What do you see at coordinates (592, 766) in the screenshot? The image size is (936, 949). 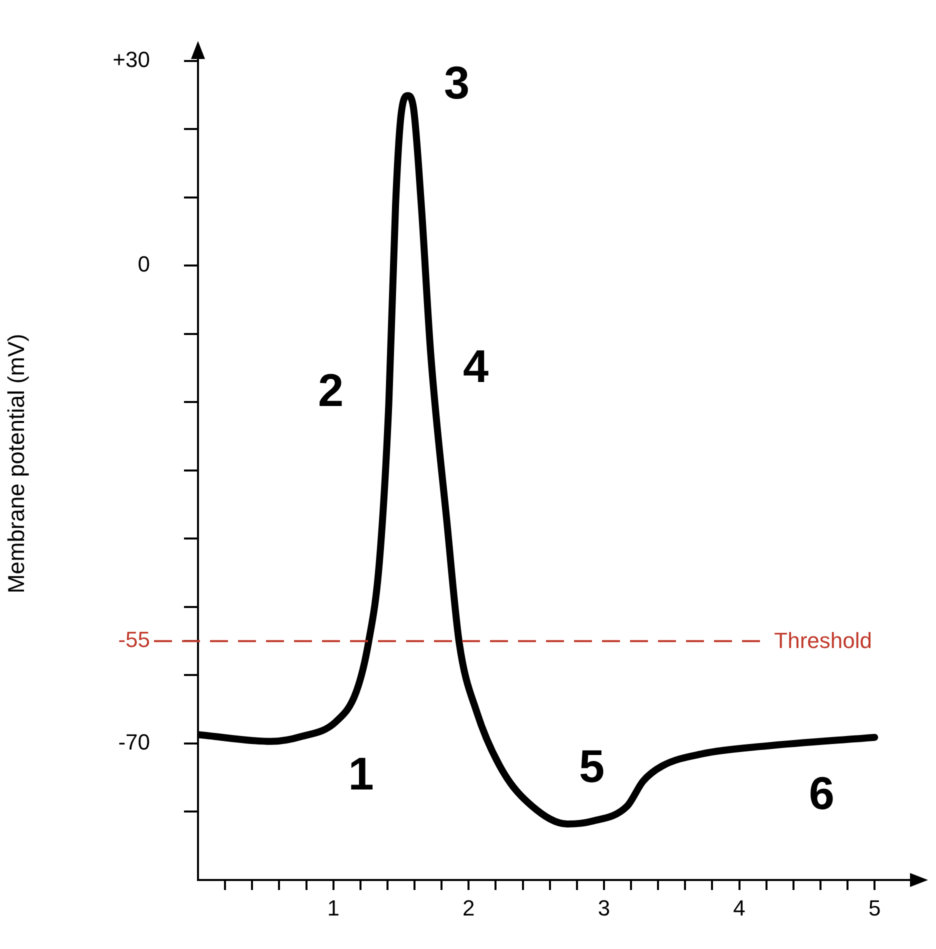 I see `annotation: 5` at bounding box center [592, 766].